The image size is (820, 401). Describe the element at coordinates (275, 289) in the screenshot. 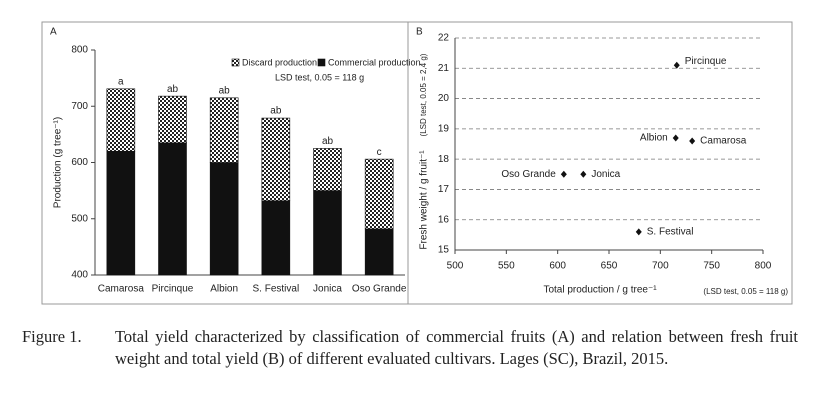

I see `x-tick-label: S. Festival` at that location.